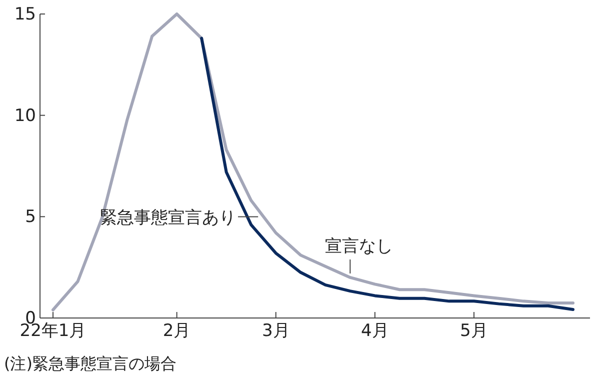 This screenshot has width=600, height=375. Describe the element at coordinates (30, 217) in the screenshot. I see `y-tick-label: 5` at that location.